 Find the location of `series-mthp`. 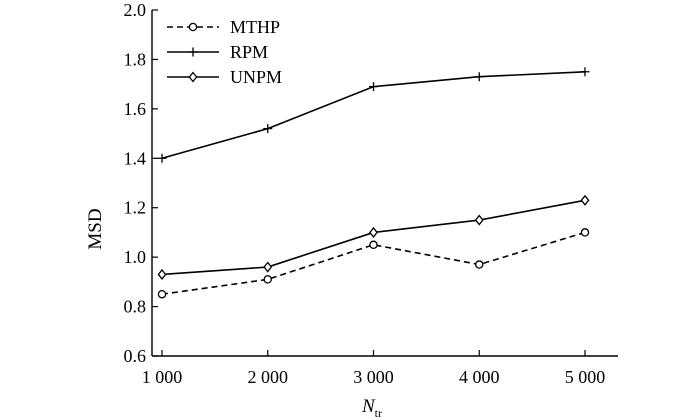

series-mthp is located at coordinates (373, 263).